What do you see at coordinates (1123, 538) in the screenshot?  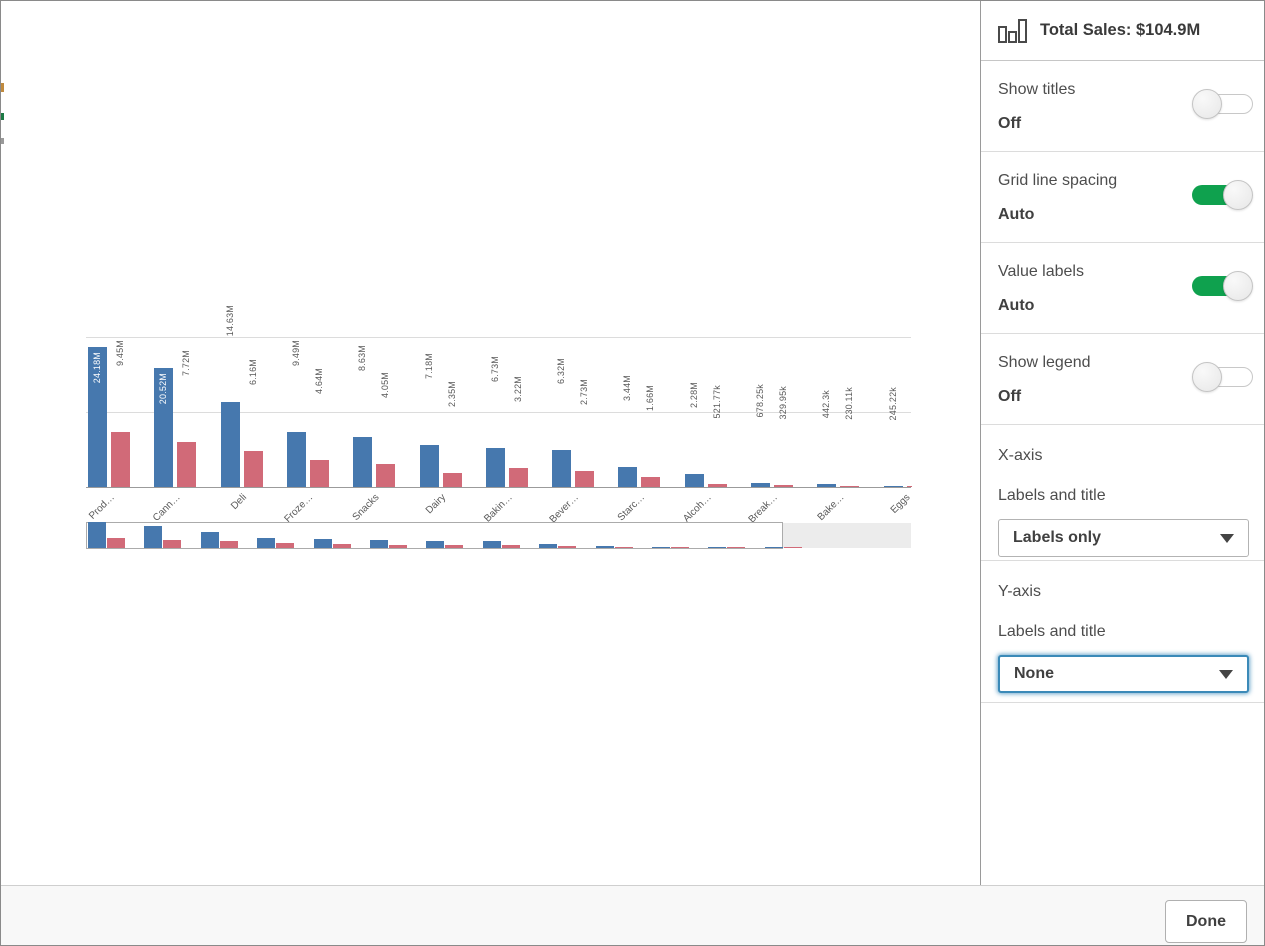 I see `x-axis-dropdown: Labels only` at bounding box center [1123, 538].